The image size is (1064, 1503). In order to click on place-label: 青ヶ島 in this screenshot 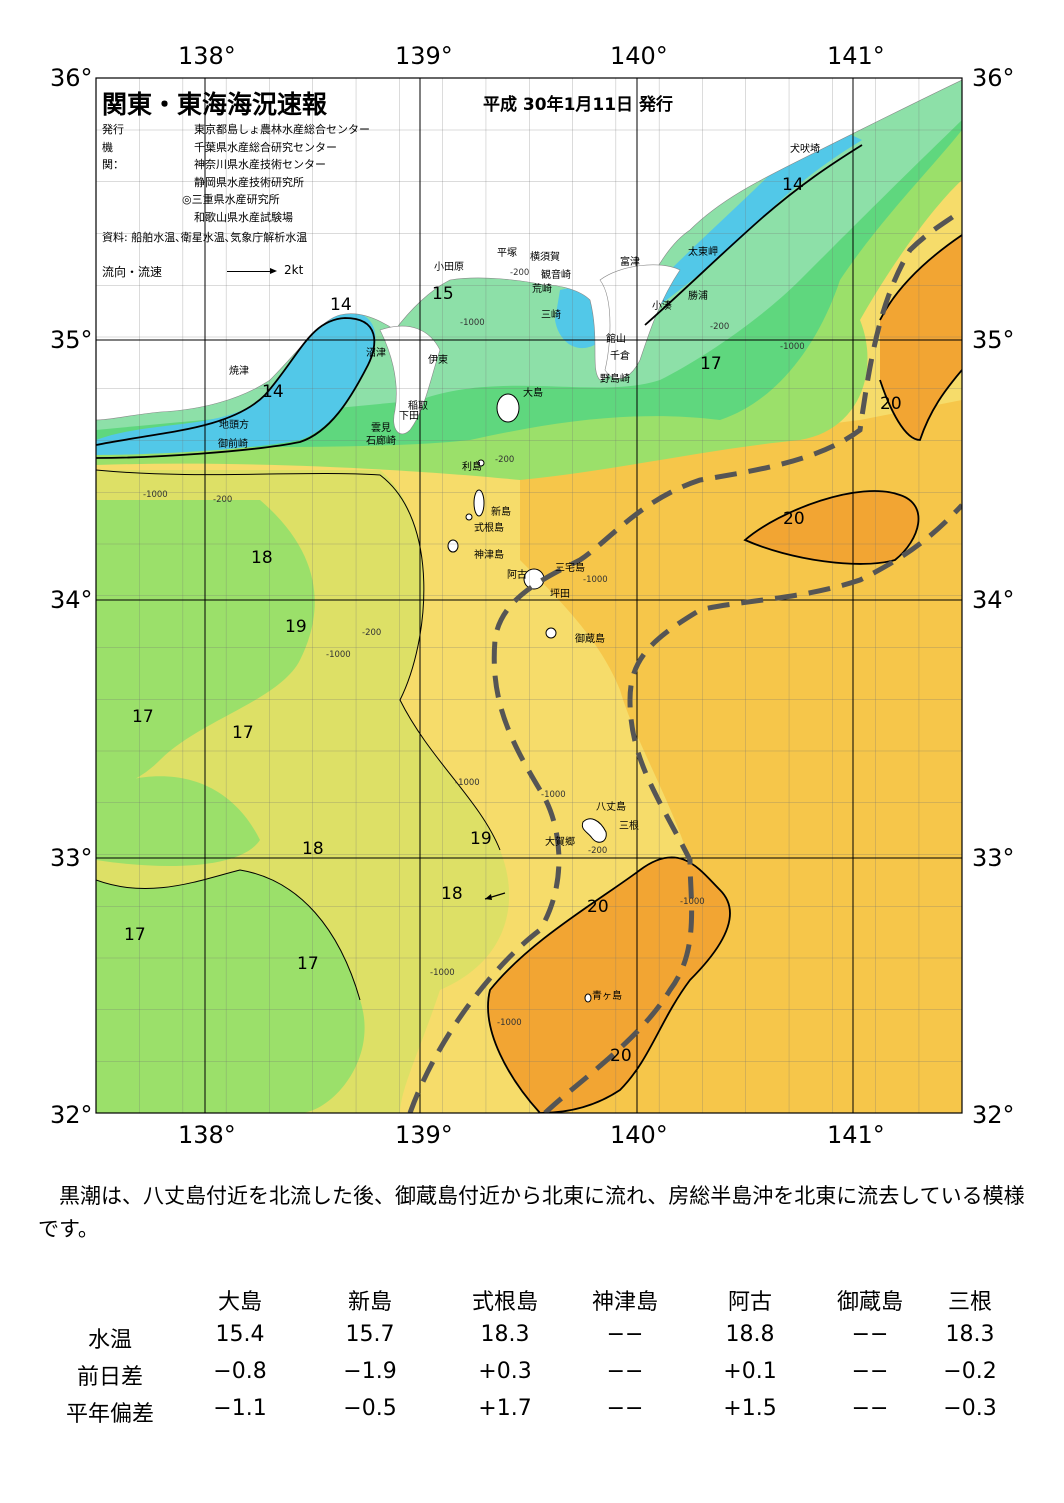, I will do `click(607, 996)`.